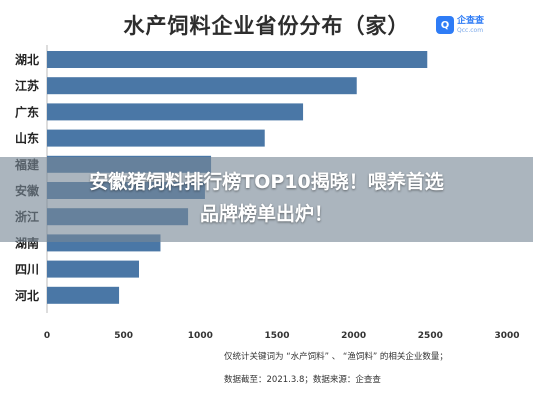  Describe the element at coordinates (200, 336) in the screenshot. I see `x-tick-label-3: 1000` at that location.